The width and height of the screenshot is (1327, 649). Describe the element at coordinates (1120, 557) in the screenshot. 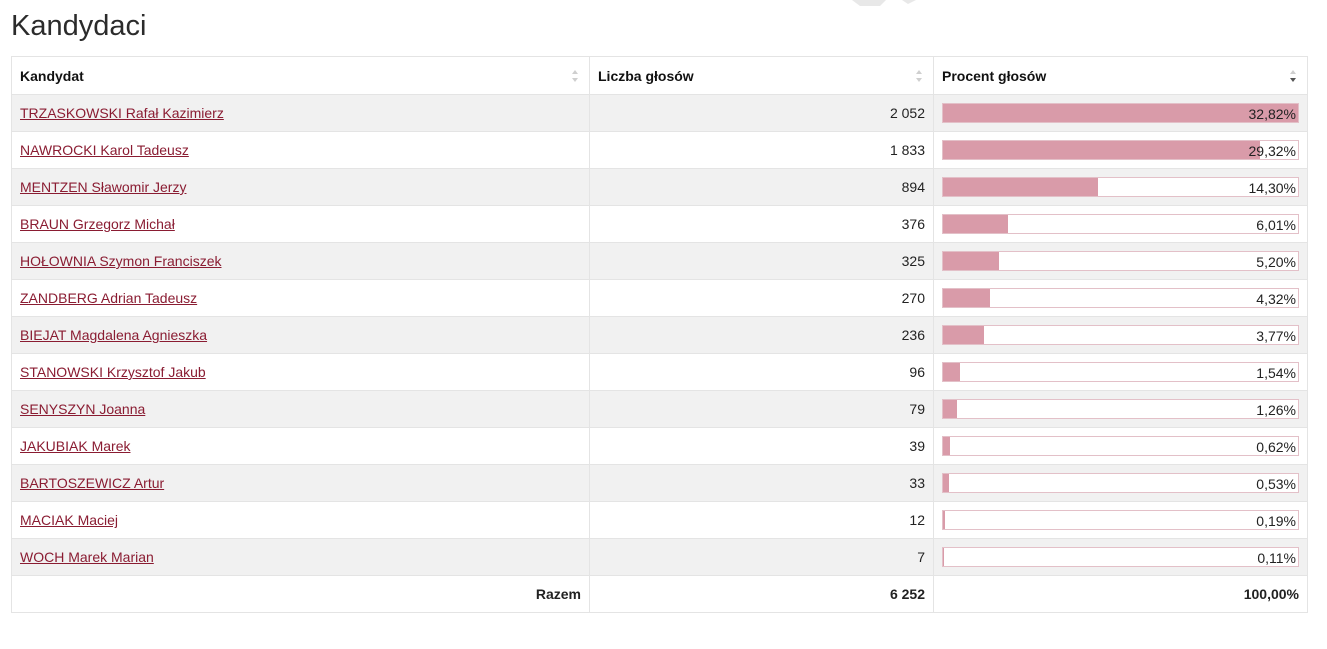

I see `percent-bar: 0,11%` at that location.